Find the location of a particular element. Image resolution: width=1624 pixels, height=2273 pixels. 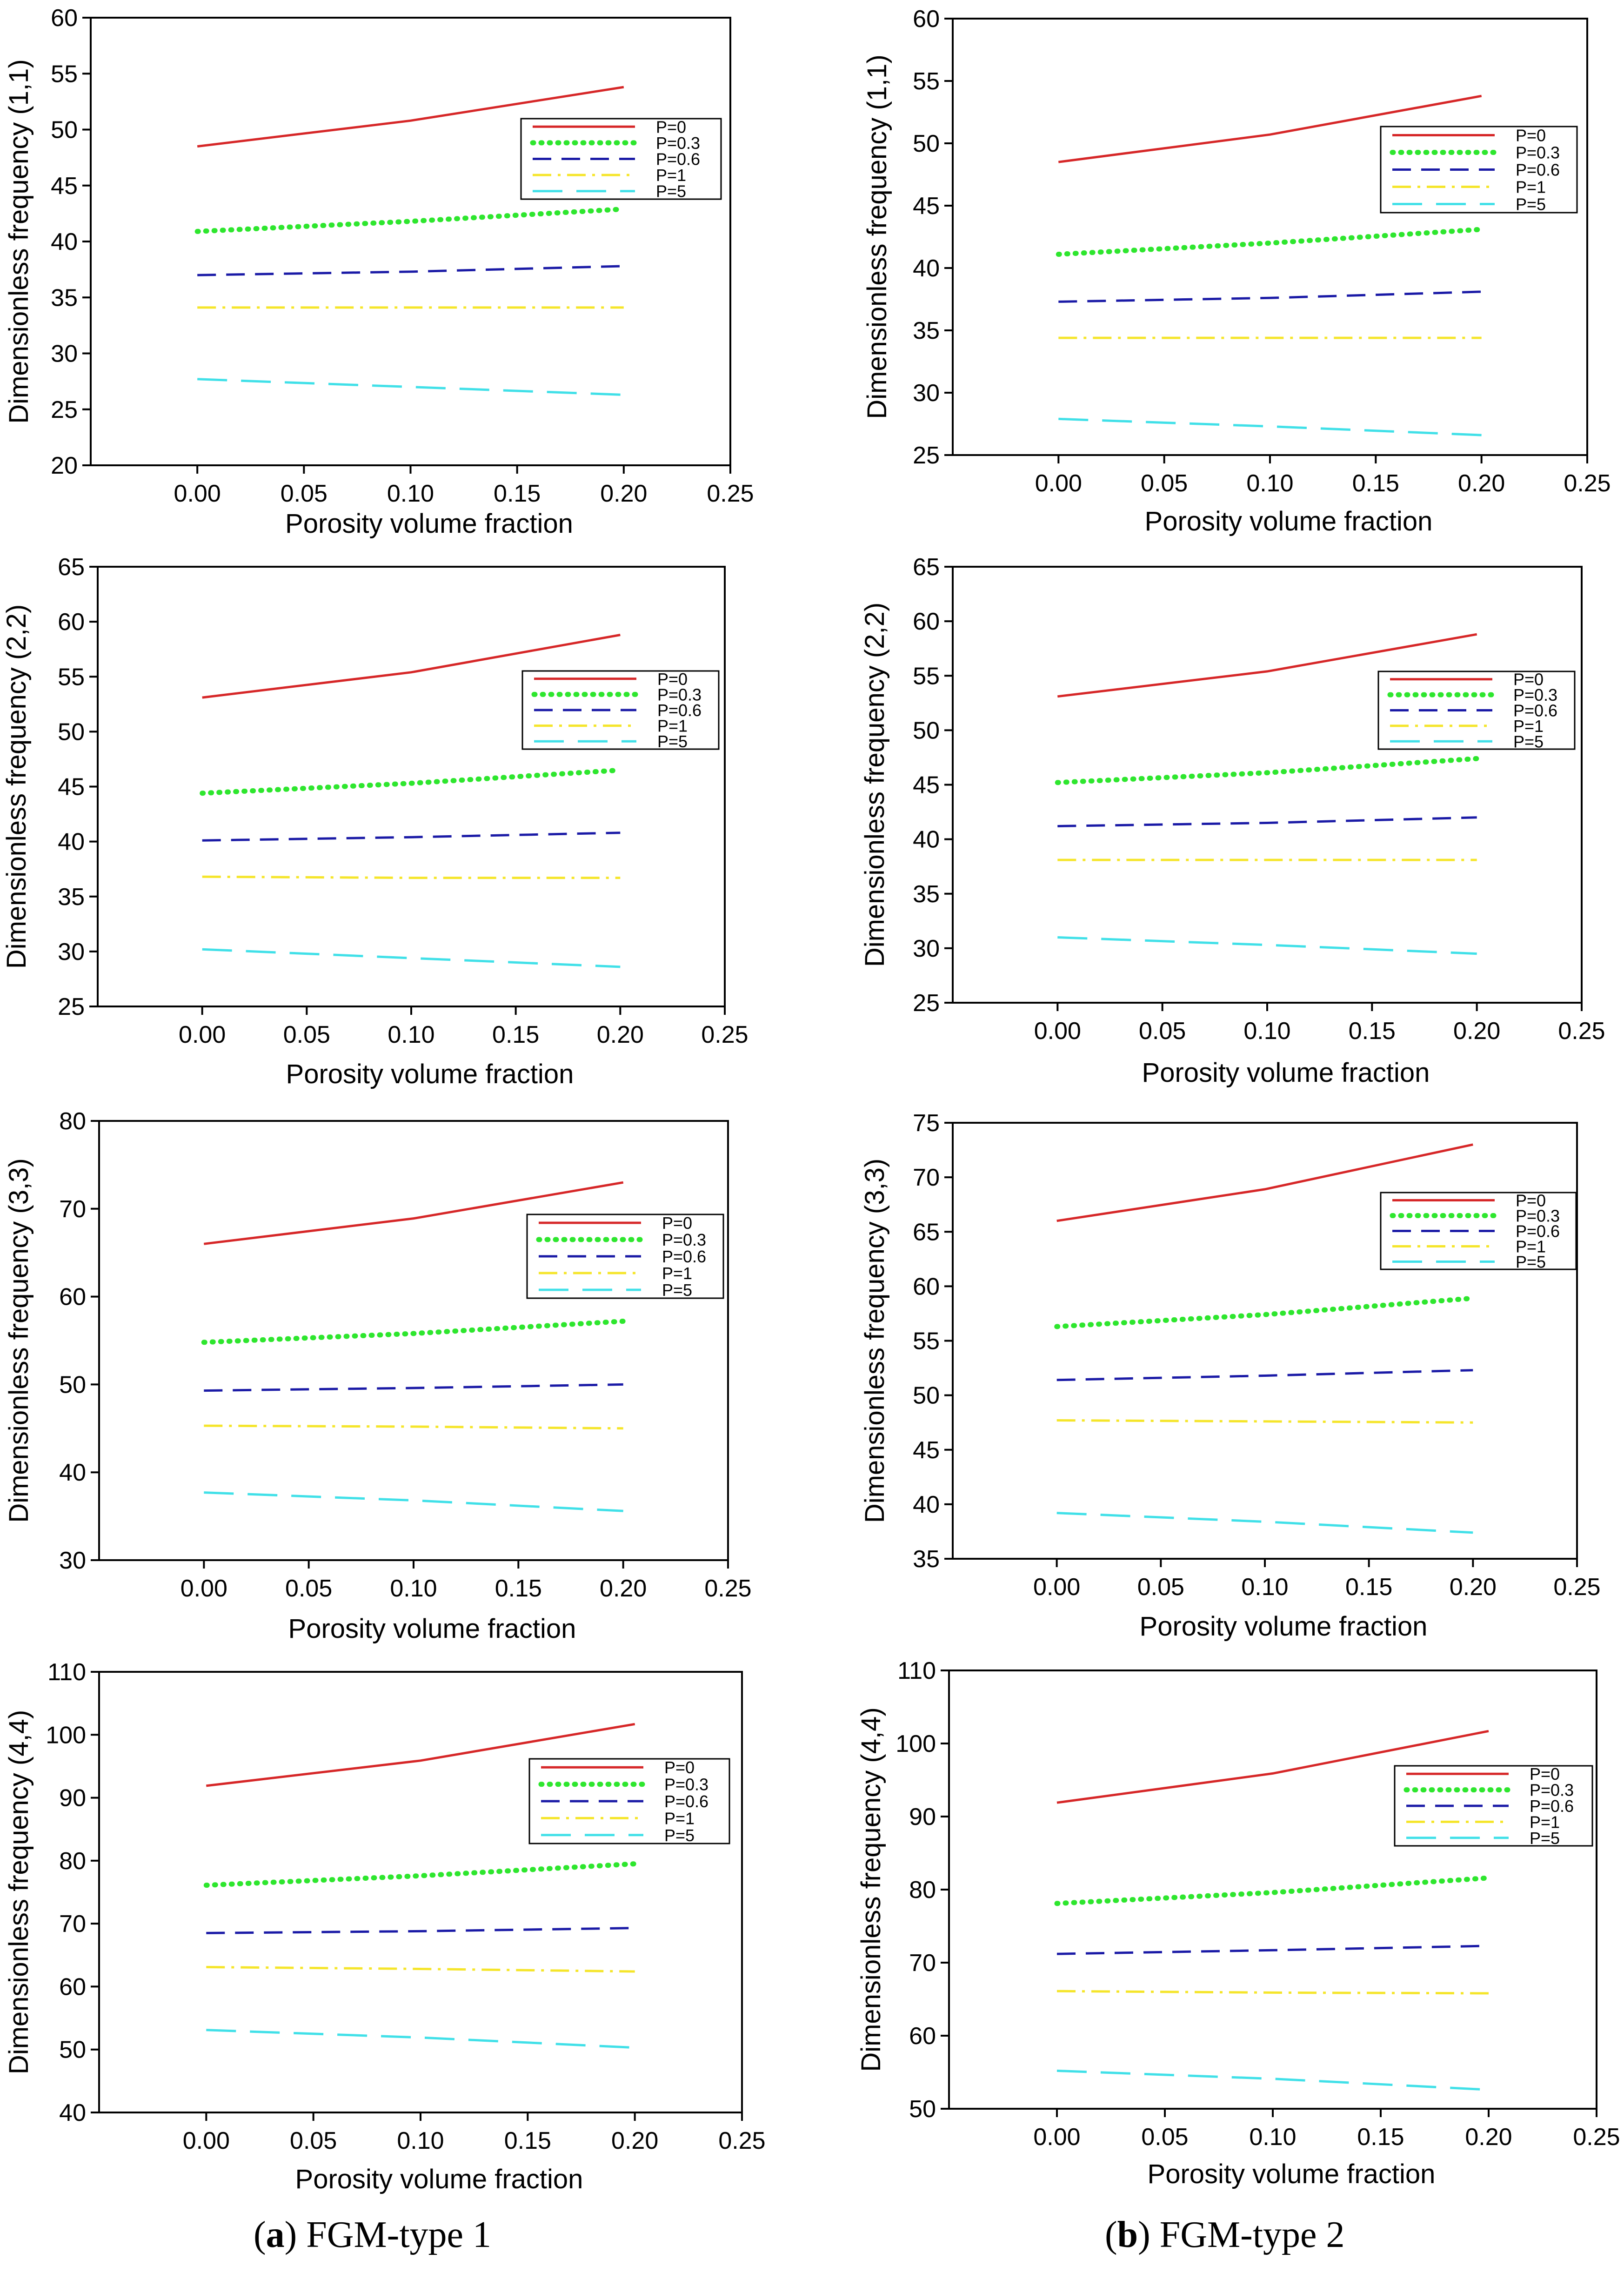

y-tick-label: 45 is located at coordinates (927, 785).